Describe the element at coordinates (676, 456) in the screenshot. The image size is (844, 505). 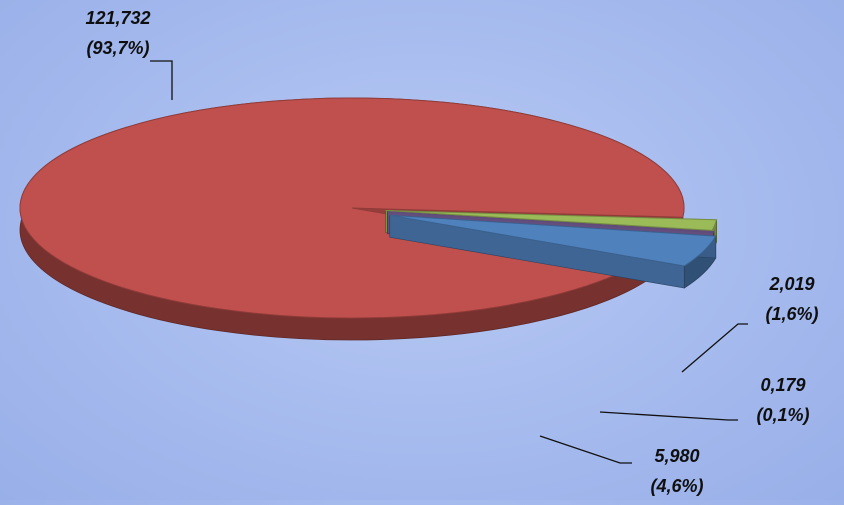
I see `slice-value-label-4: 5,980` at that location.